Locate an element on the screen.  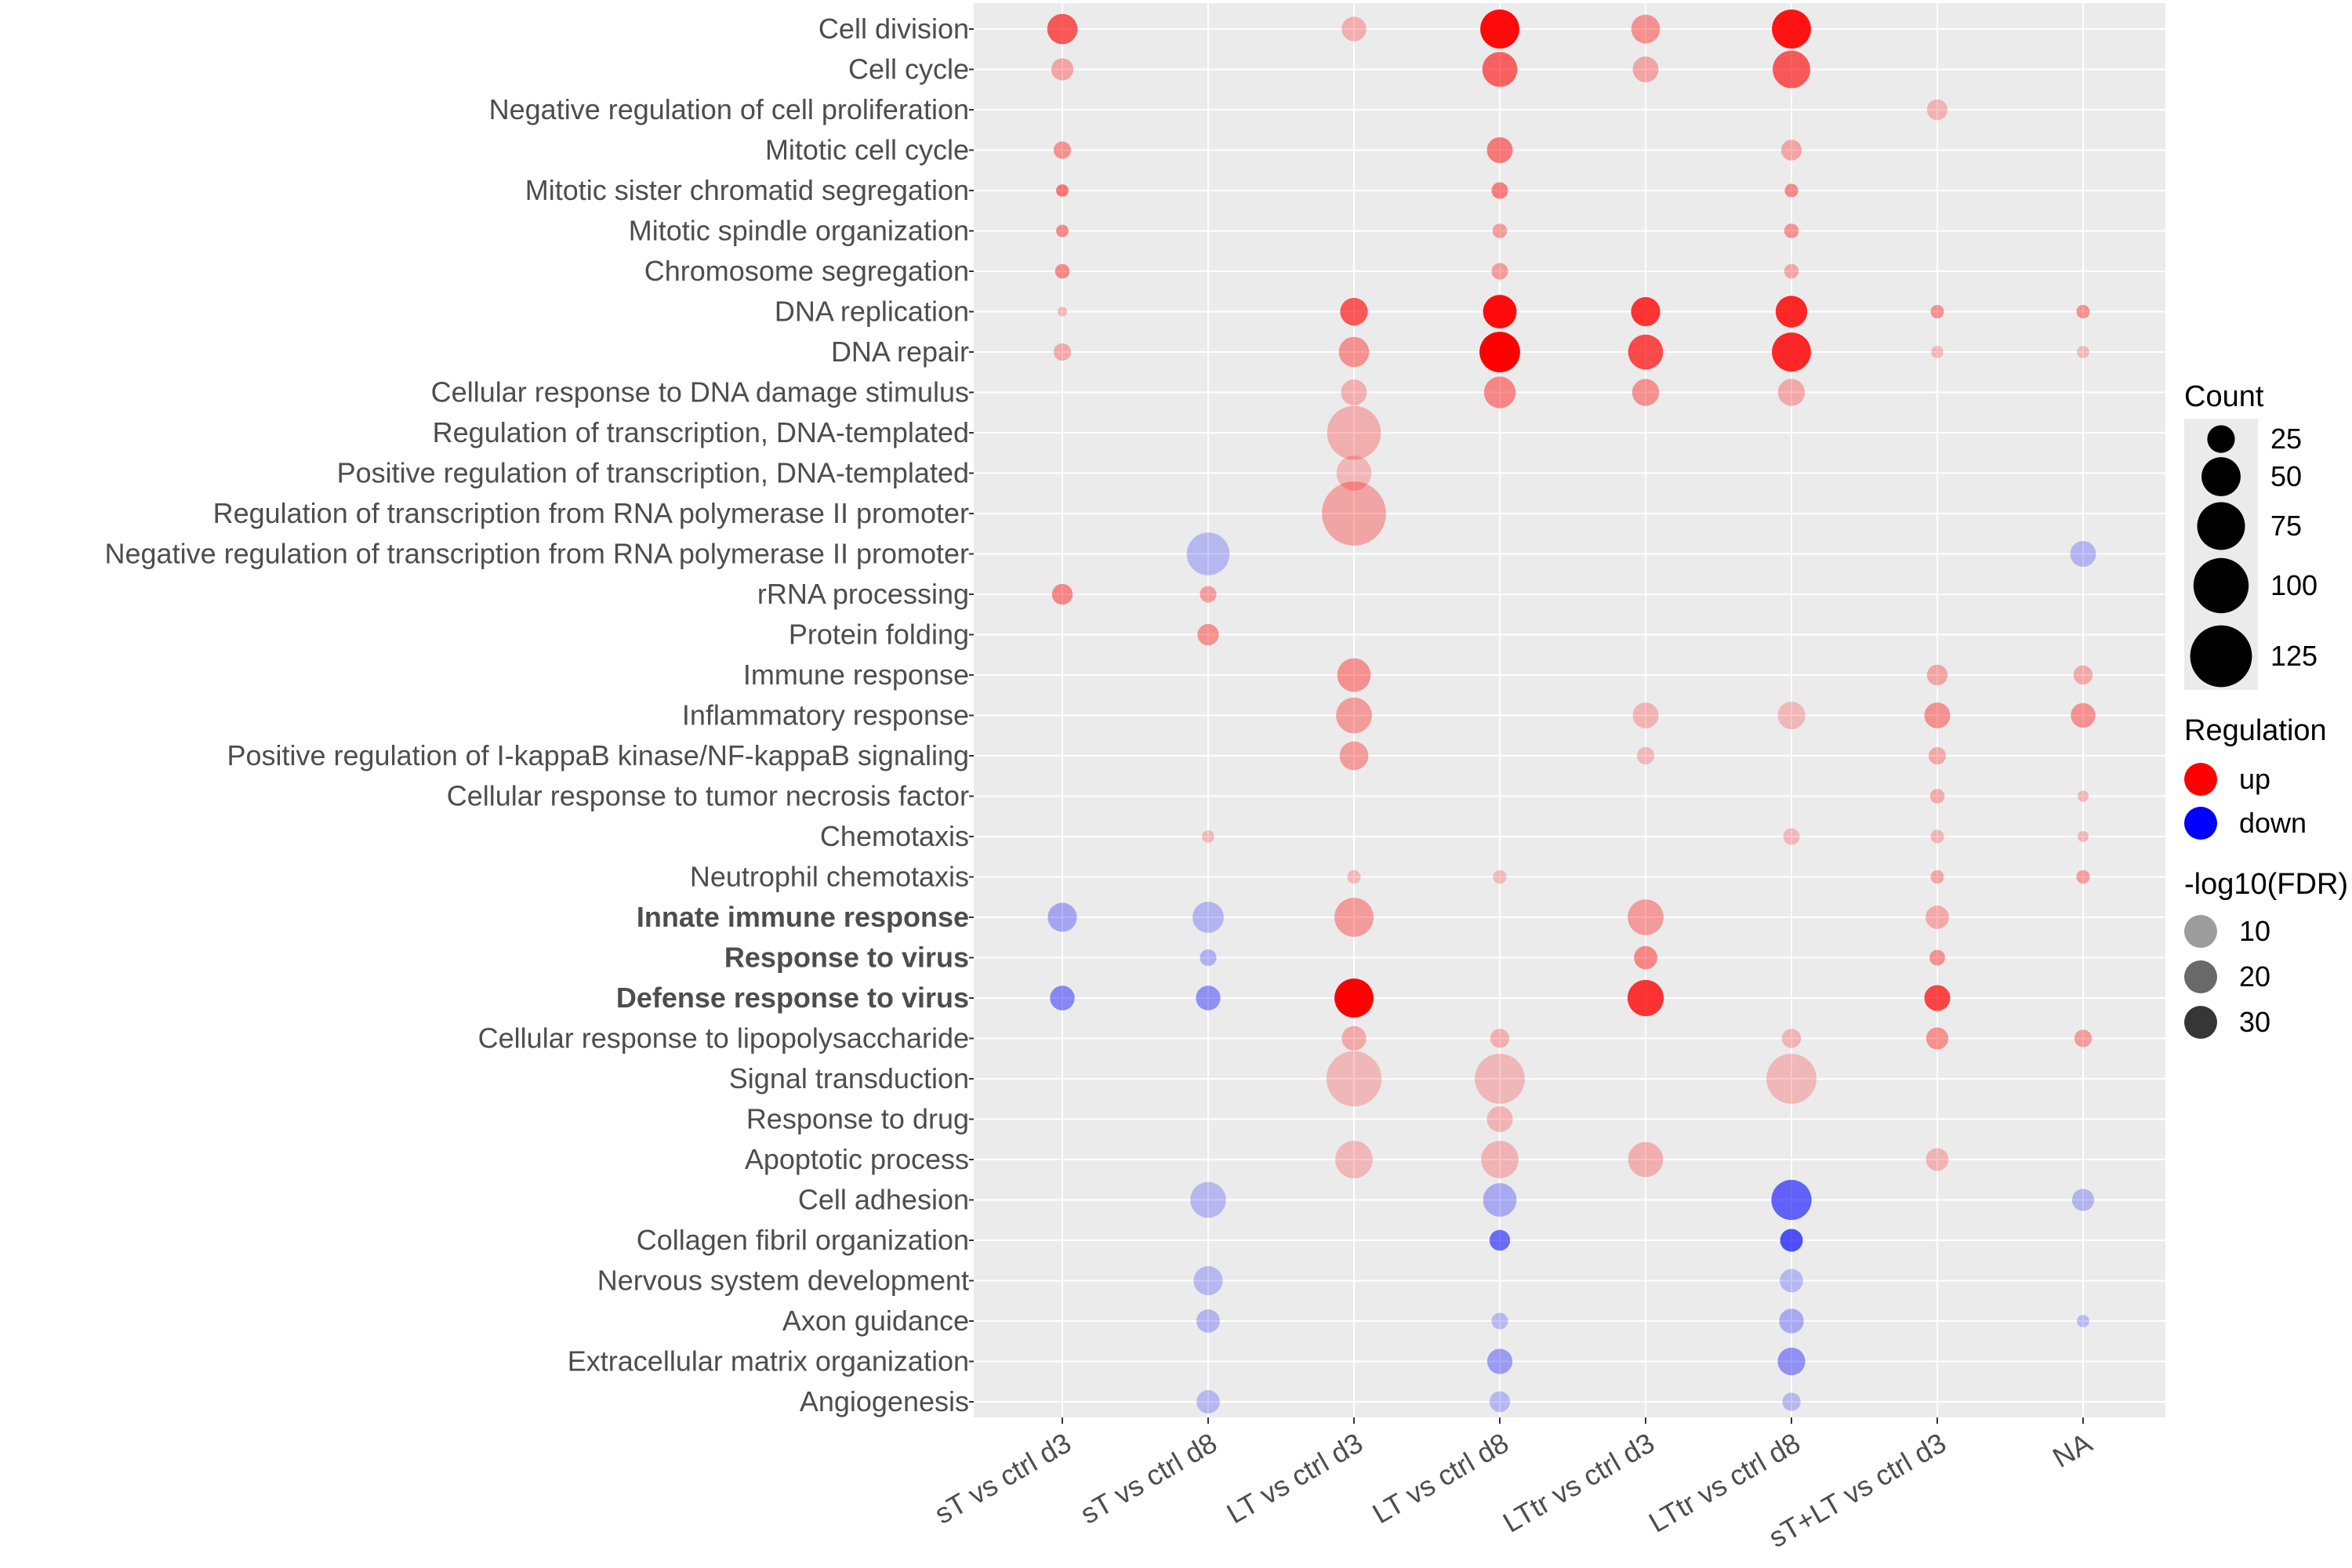
y-tick-label: Chemotaxis is located at coordinates (895, 836).